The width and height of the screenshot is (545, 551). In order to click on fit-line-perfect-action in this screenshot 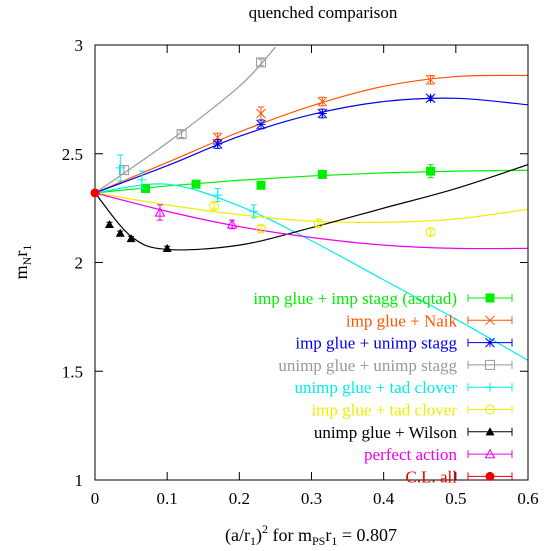, I will do `click(311, 221)`.